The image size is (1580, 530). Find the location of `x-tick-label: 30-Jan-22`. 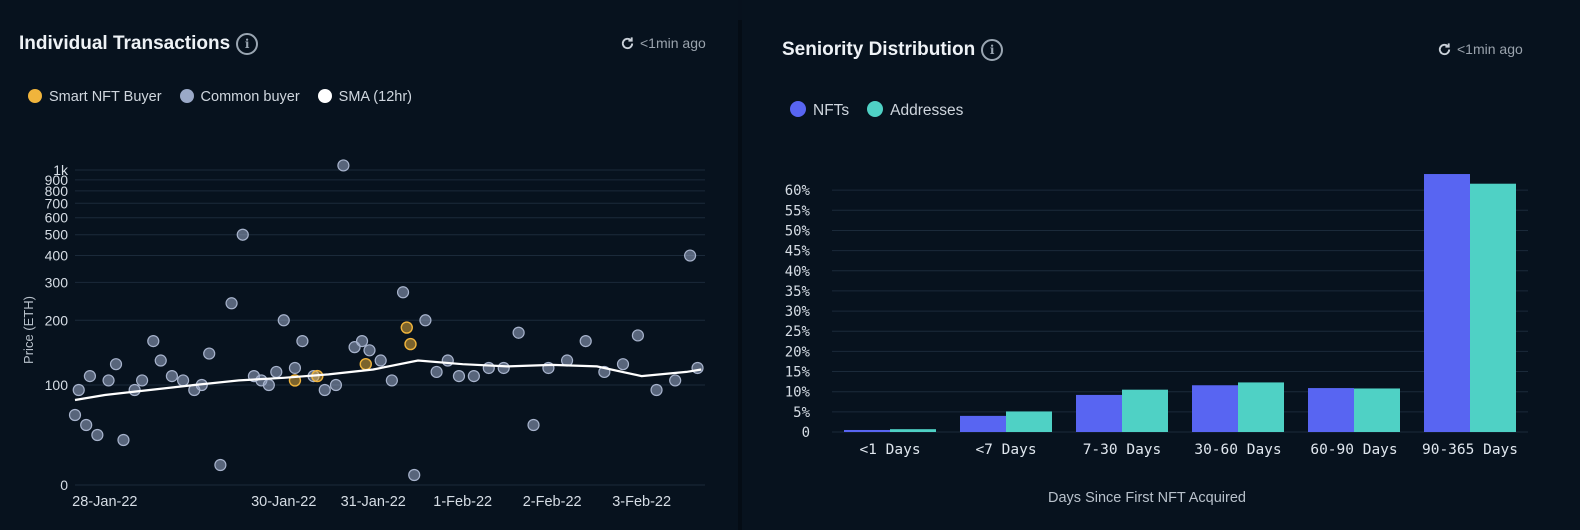

x-tick-label: 30-Jan-22 is located at coordinates (283, 502).